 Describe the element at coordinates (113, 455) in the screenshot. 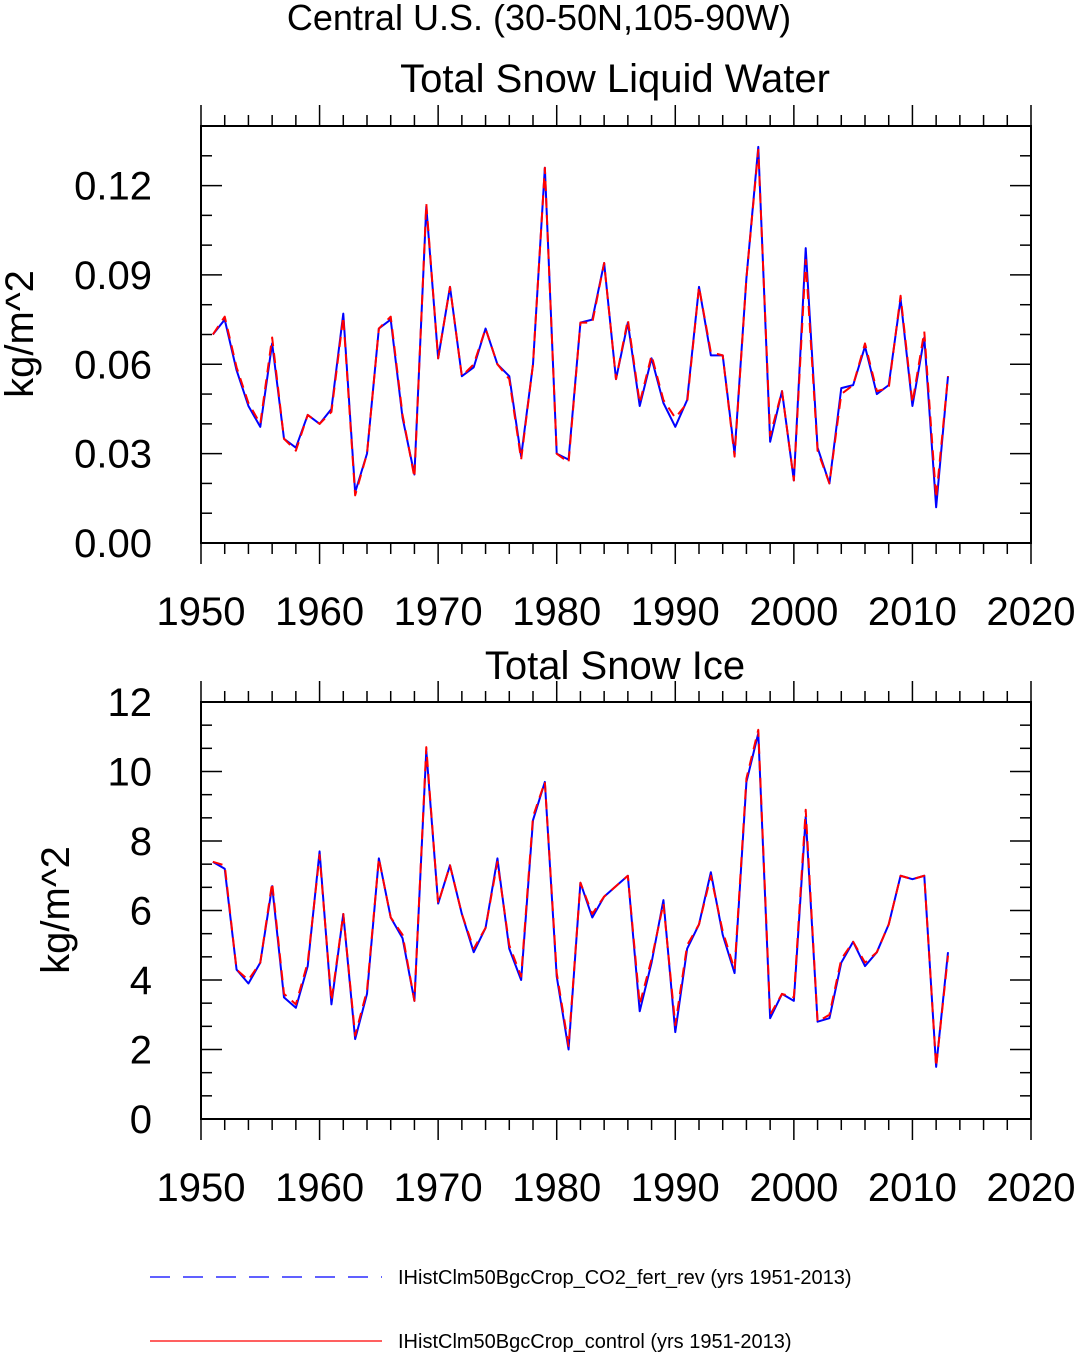

I see `y-tick-label: 0.03` at that location.